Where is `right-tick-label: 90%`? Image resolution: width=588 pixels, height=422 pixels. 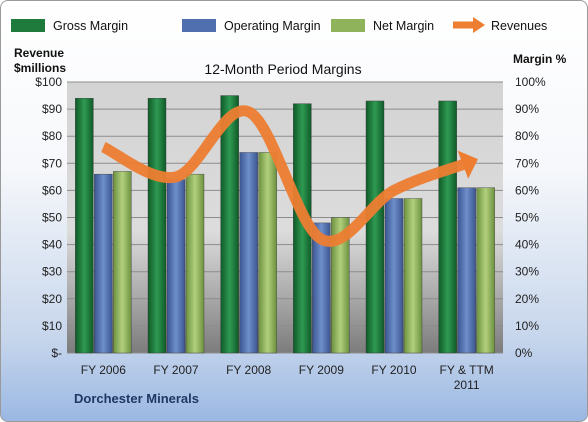 right-tick-label: 90% is located at coordinates (527, 109).